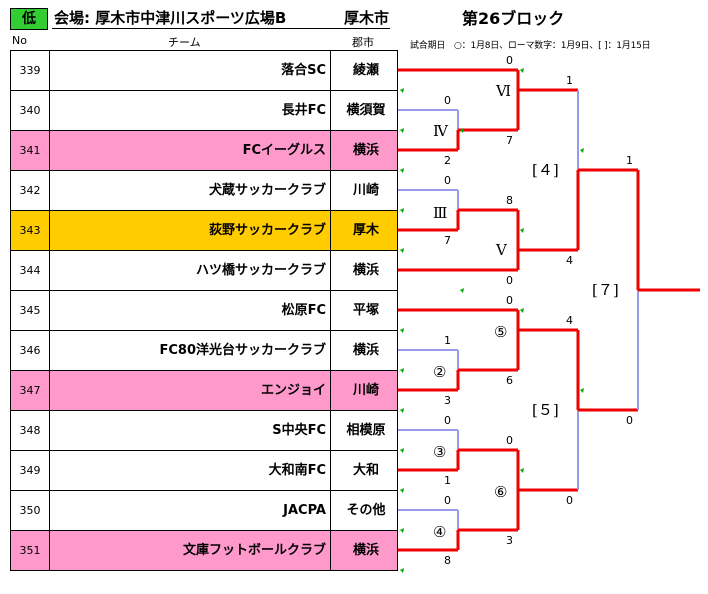 The image size is (708, 594). What do you see at coordinates (367, 18) in the screenshot?
I see `city-label: 厚木市` at bounding box center [367, 18].